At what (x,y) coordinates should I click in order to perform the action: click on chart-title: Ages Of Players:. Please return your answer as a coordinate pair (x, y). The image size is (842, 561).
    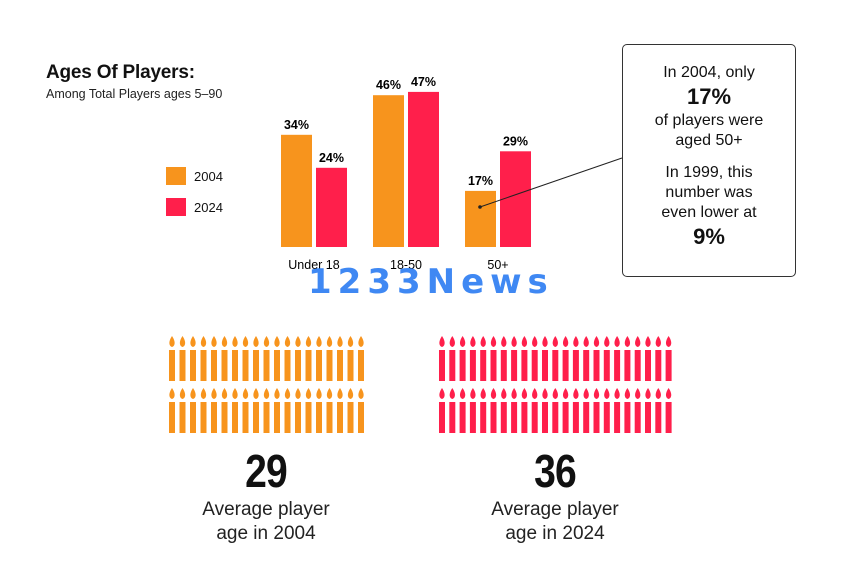
    Looking at the image, I should click on (120, 72).